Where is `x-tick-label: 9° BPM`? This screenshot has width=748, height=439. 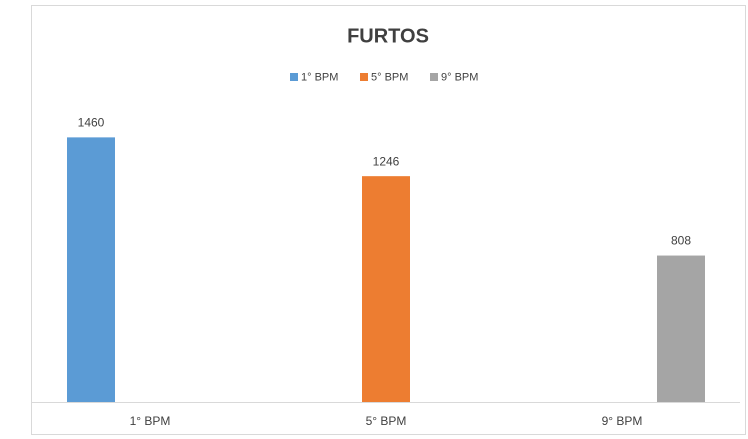
x-tick-label: 9° BPM is located at coordinates (622, 421).